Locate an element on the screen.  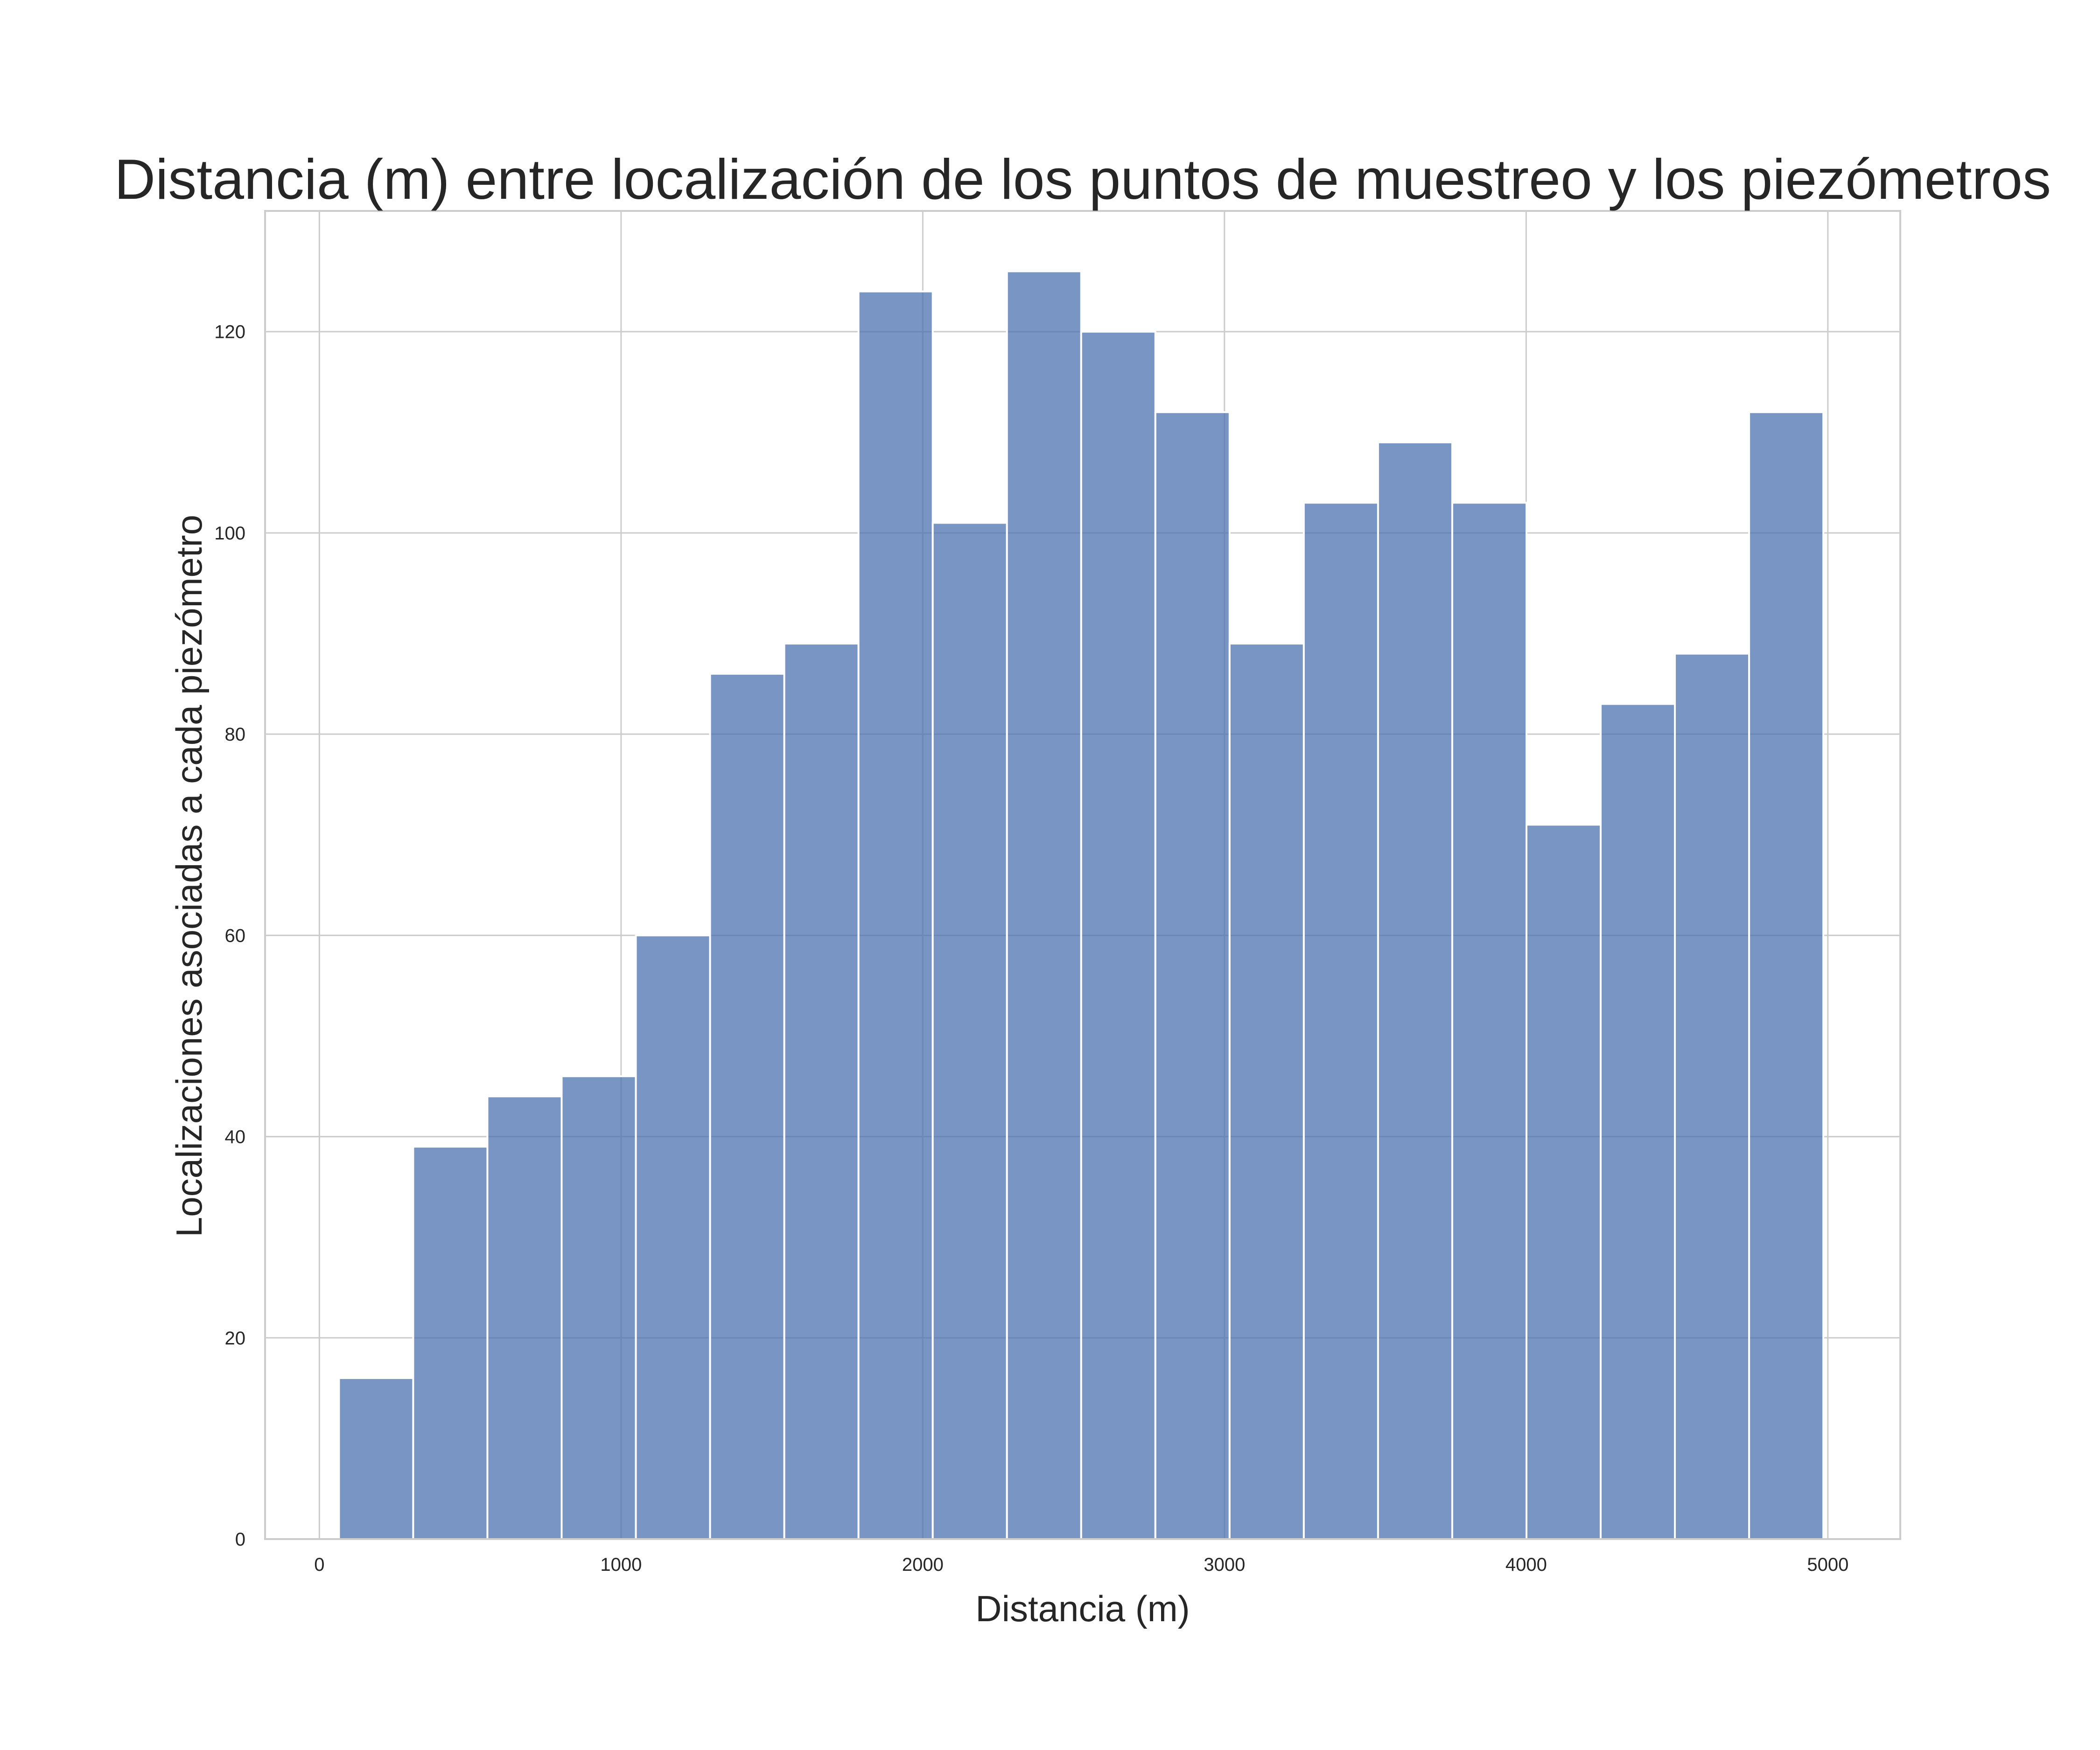
y-tick-label: 80 is located at coordinates (235, 734).